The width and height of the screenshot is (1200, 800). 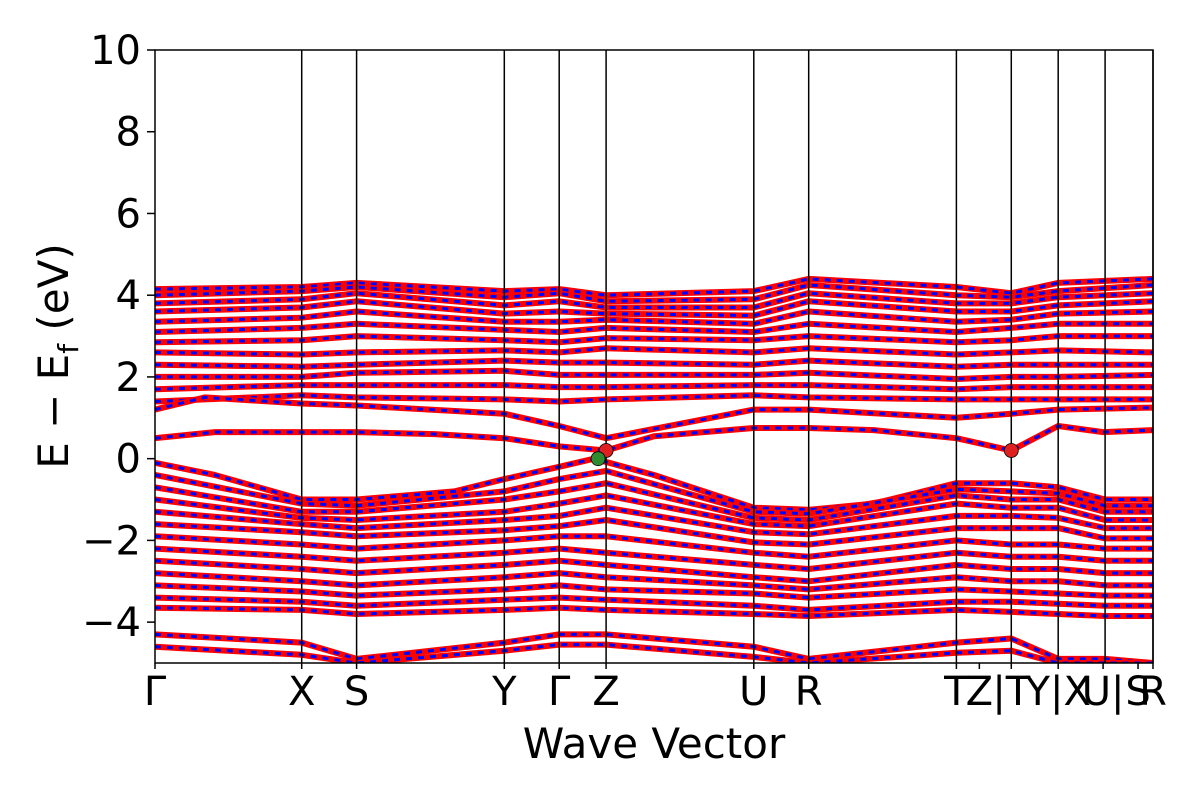 I want to click on x-tick-label: X, so click(x=301, y=692).